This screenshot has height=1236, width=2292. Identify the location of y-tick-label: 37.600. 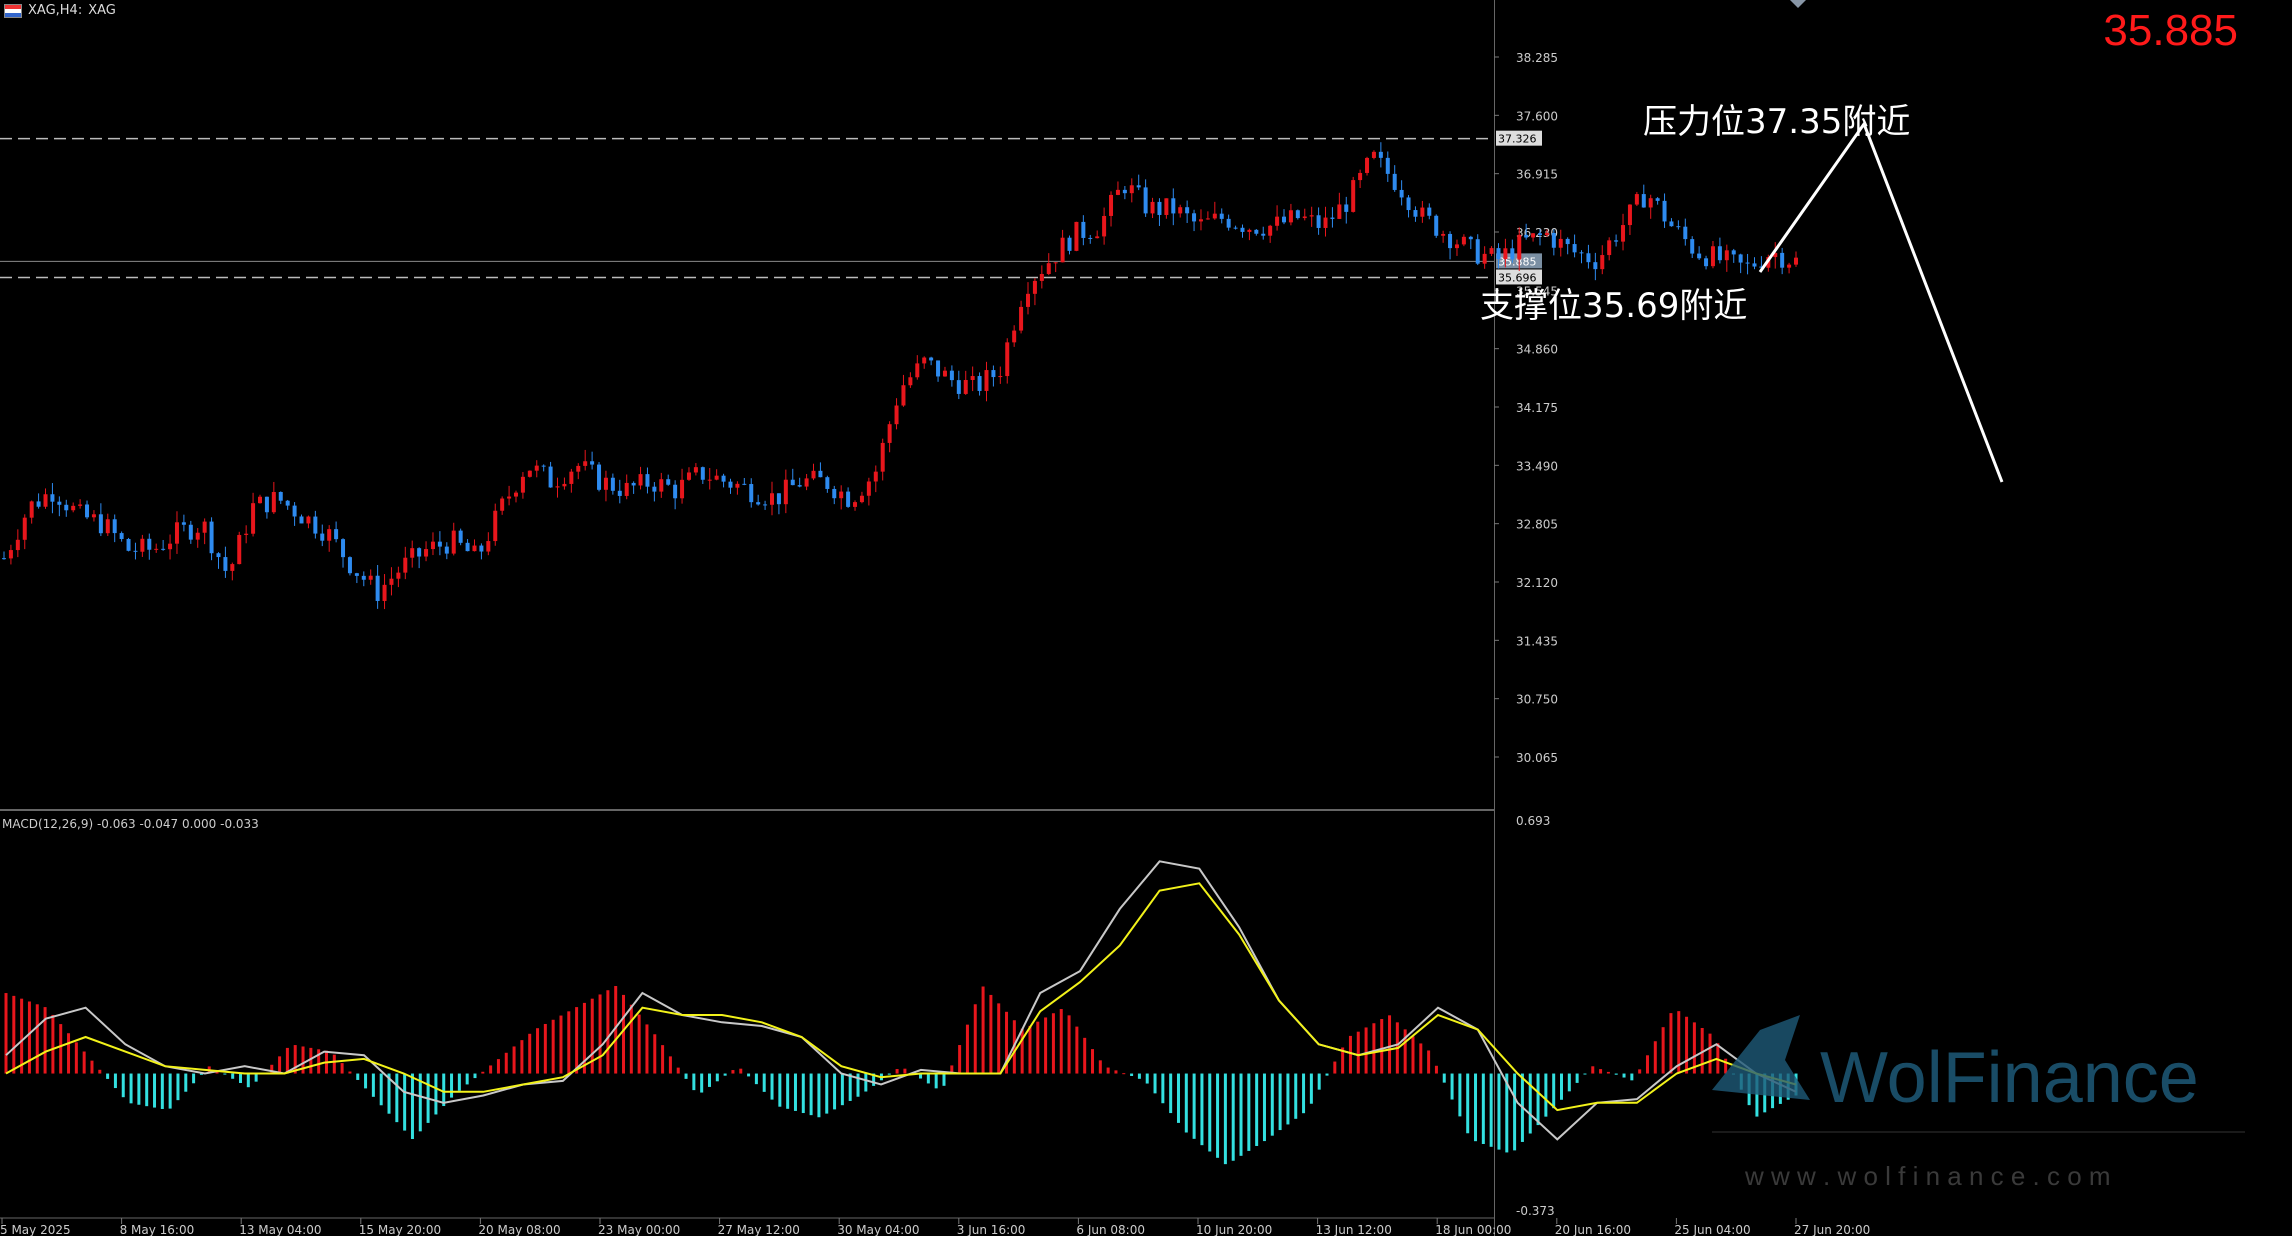
(1537, 116).